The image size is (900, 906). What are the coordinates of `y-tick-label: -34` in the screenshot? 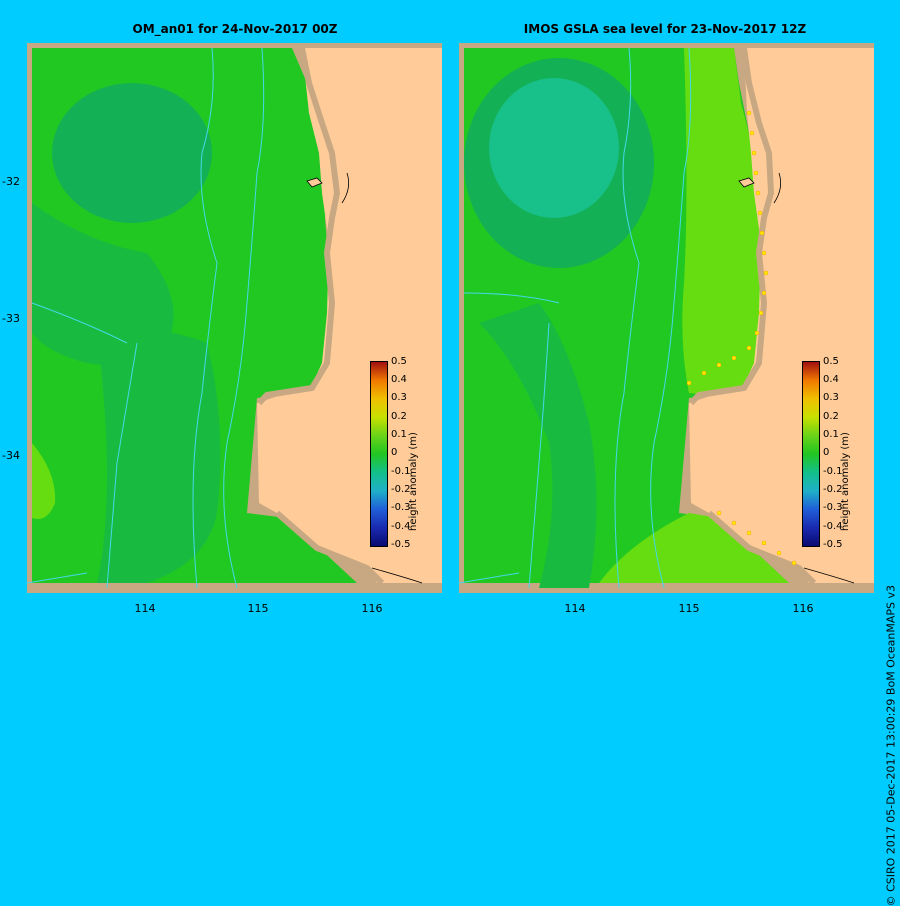 It's located at (11, 455).